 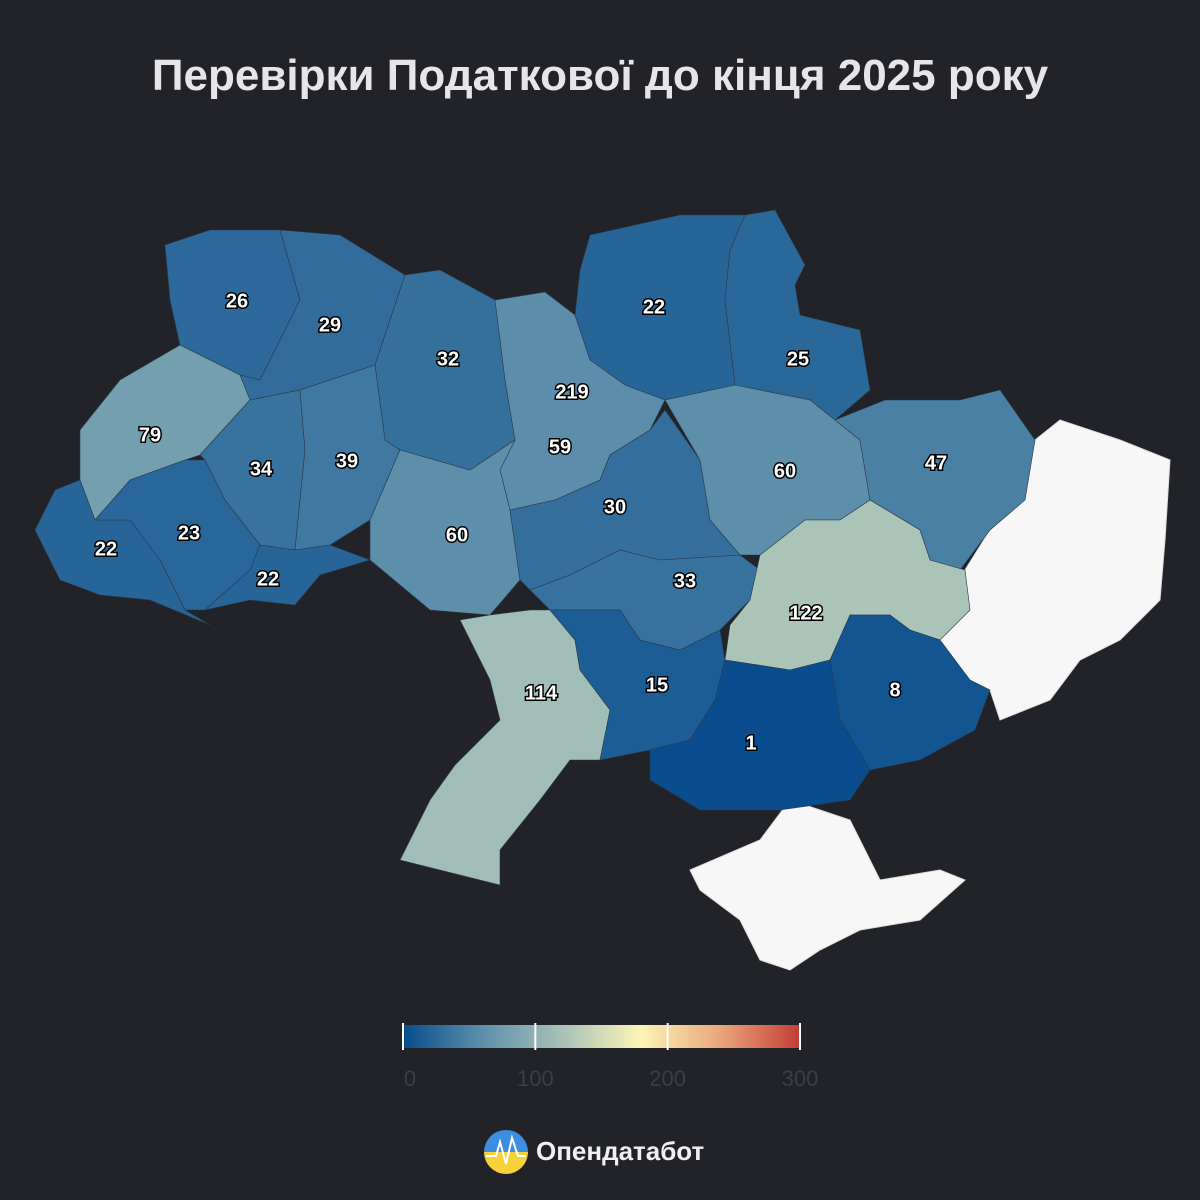 I want to click on value-label: 59, so click(x=560, y=447).